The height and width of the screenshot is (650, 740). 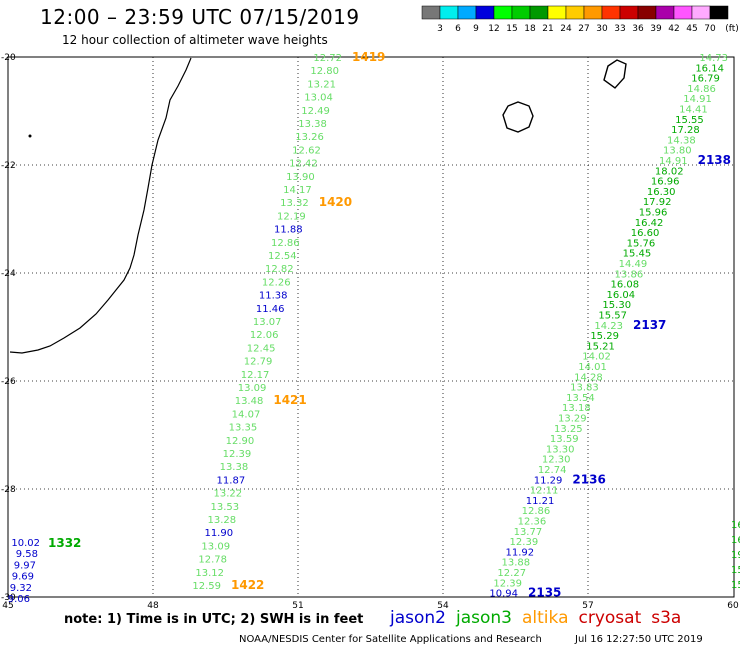 I want to click on lon-tick-label: 45, so click(x=7, y=605).